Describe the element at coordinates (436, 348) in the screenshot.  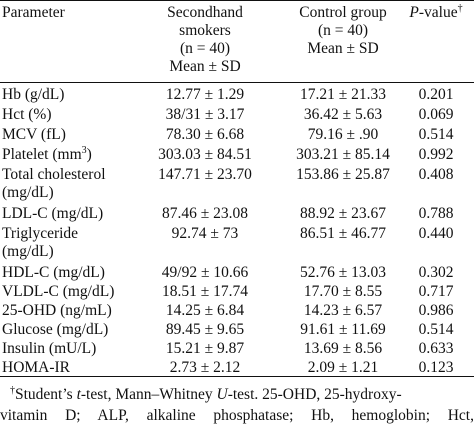
I see `row-pvalue: 0.633` at that location.